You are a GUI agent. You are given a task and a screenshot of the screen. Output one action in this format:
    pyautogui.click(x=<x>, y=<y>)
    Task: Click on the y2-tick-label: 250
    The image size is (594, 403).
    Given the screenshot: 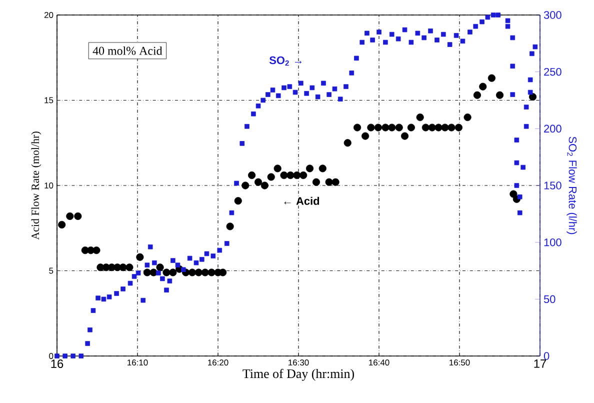 What is the action you would take?
    pyautogui.click(x=553, y=72)
    